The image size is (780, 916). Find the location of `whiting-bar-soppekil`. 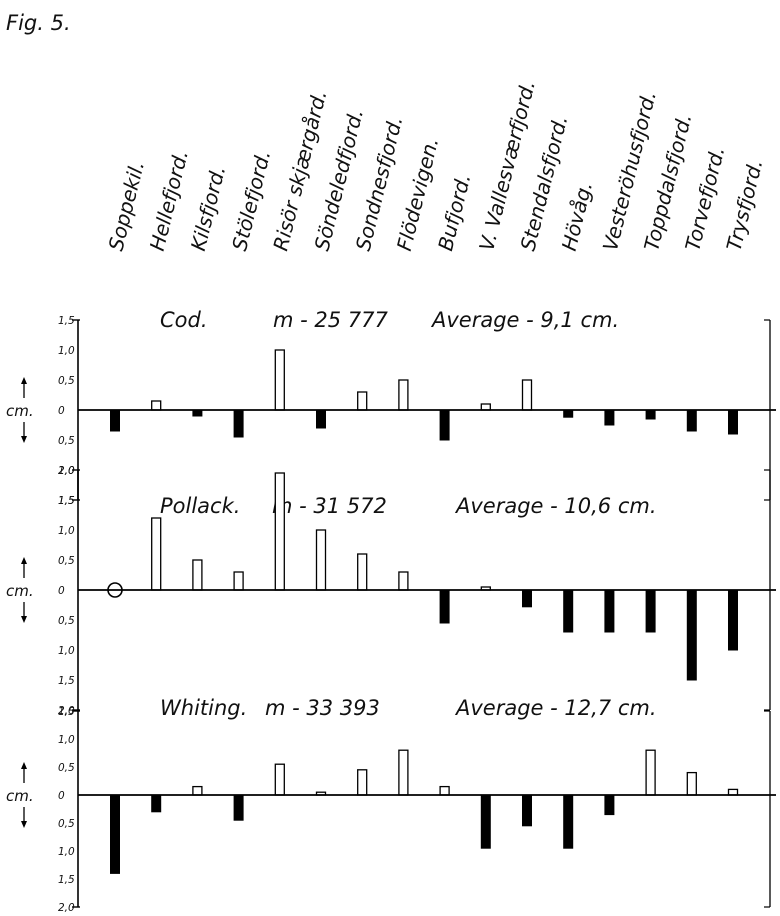

whiting-bar-soppekil is located at coordinates (115, 834).